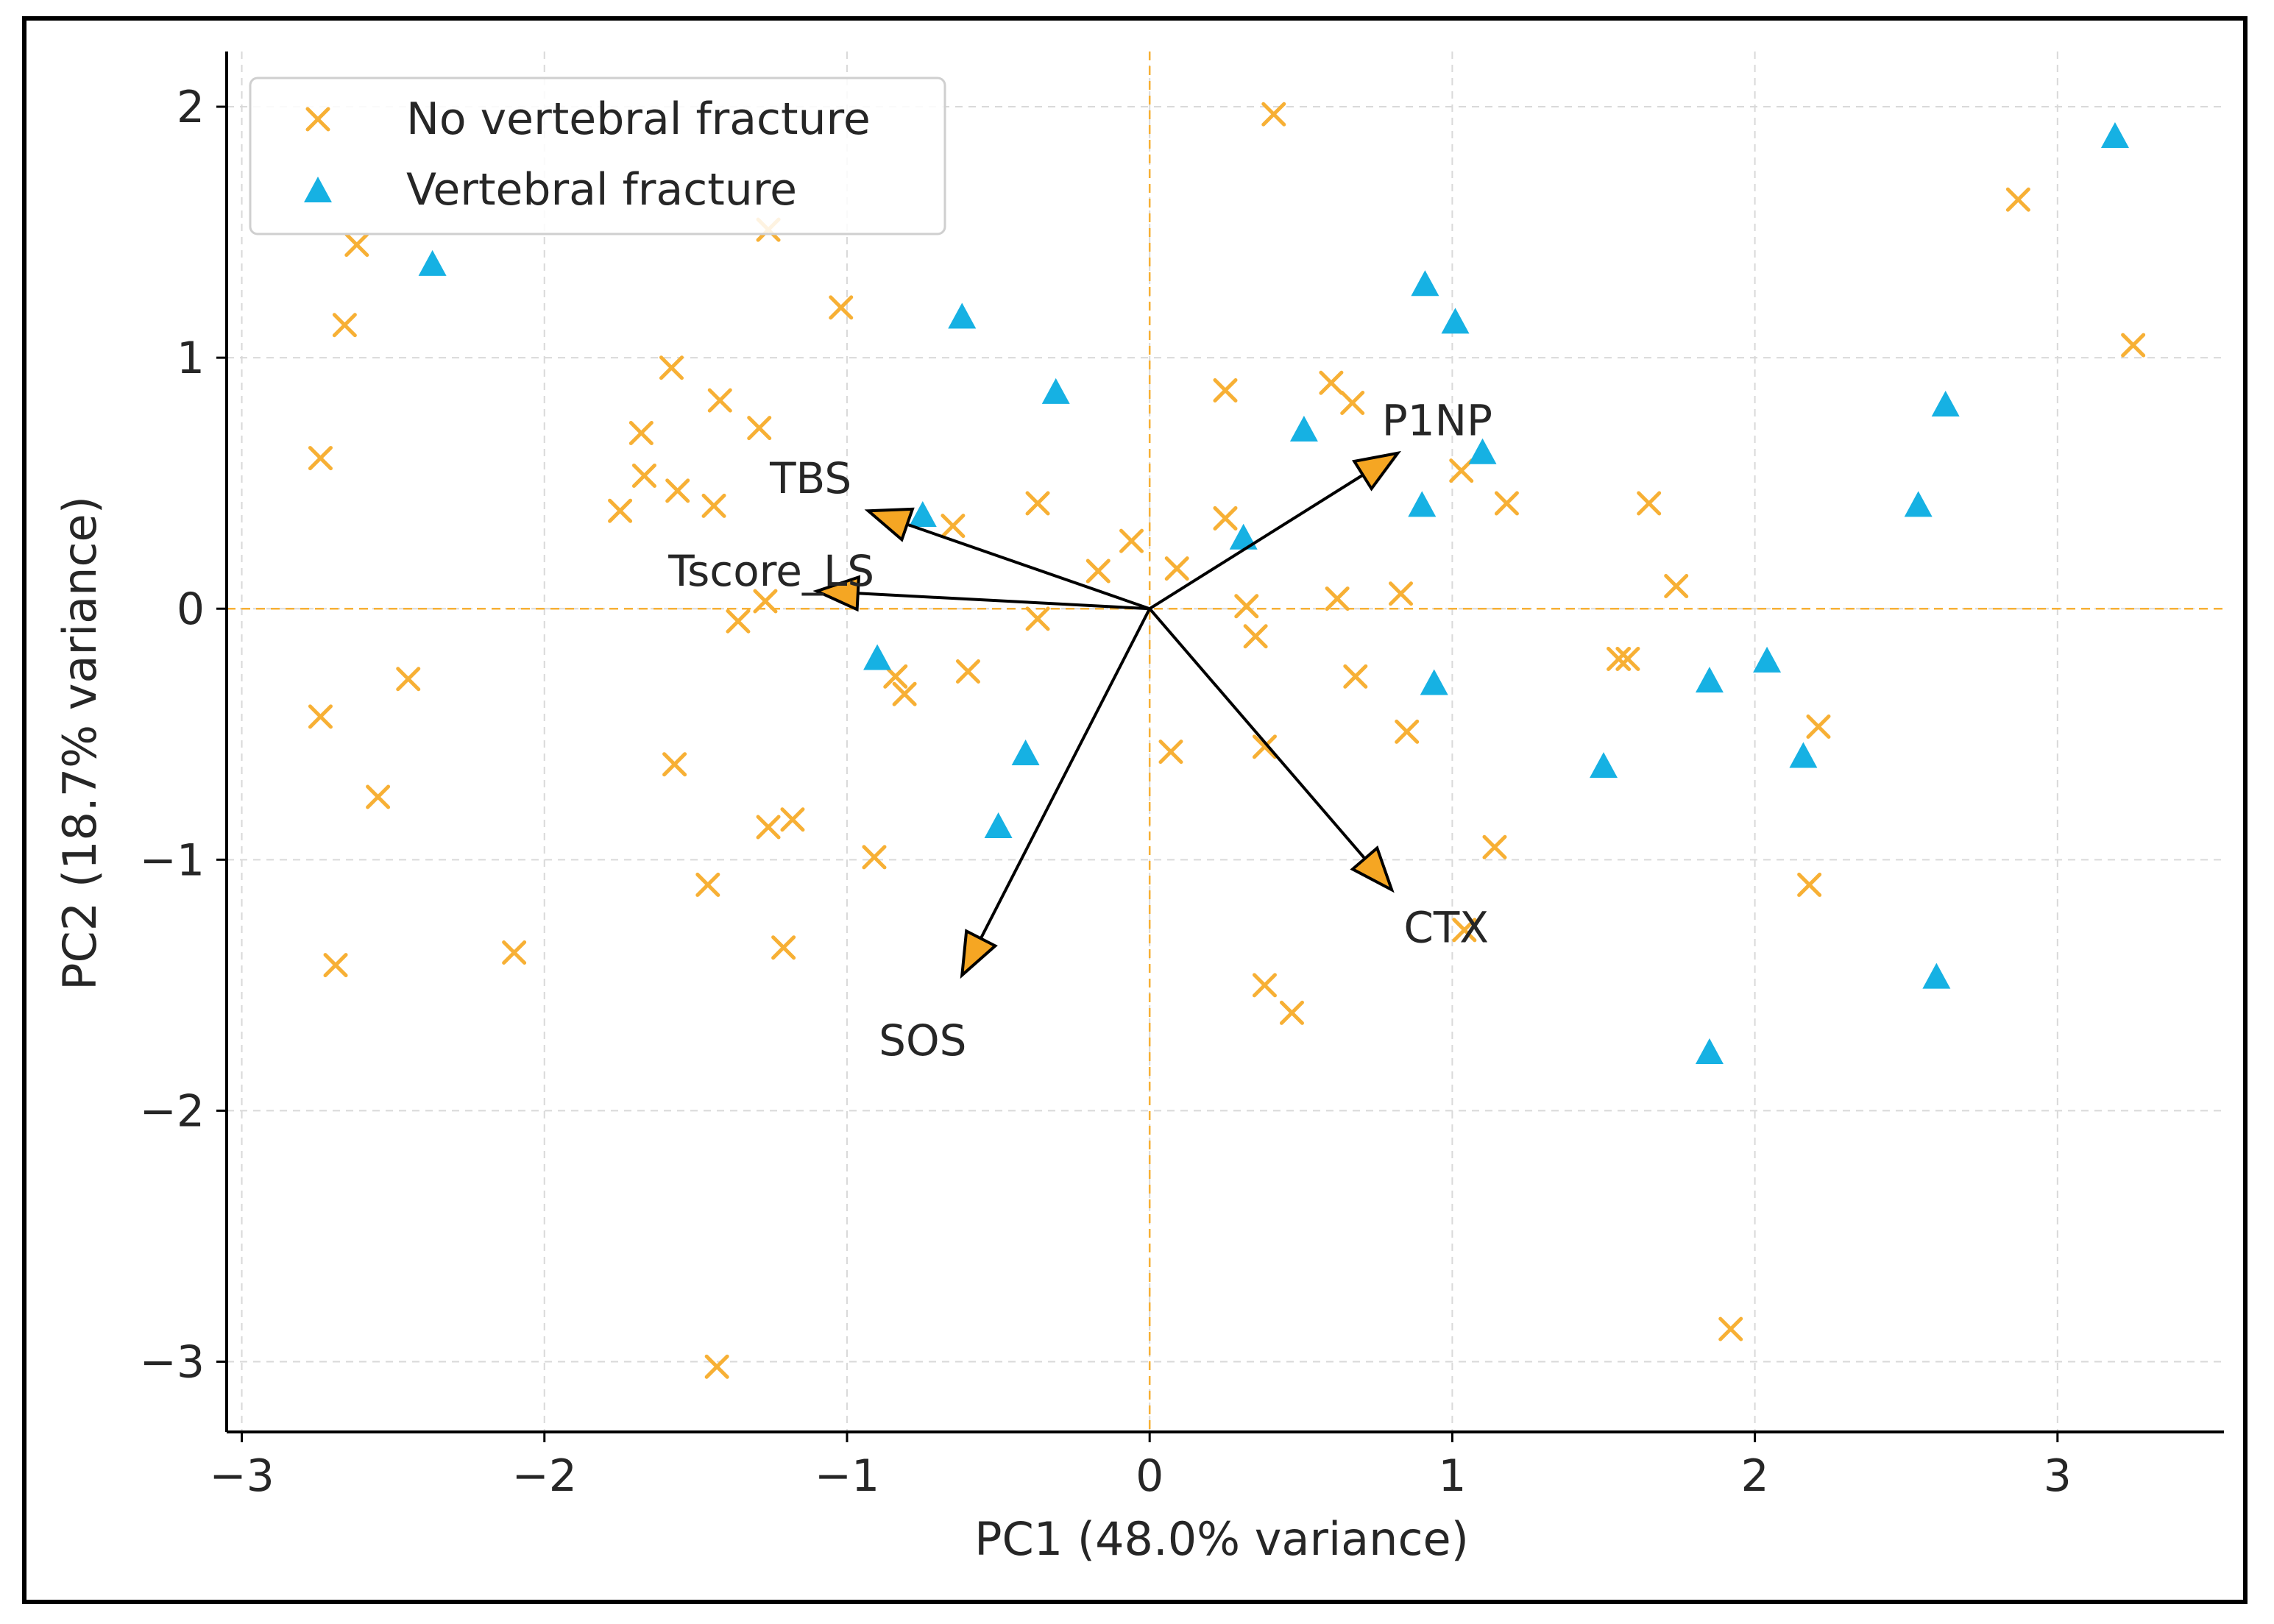  I want to click on x-tick-label: 1, so click(1452, 1476).